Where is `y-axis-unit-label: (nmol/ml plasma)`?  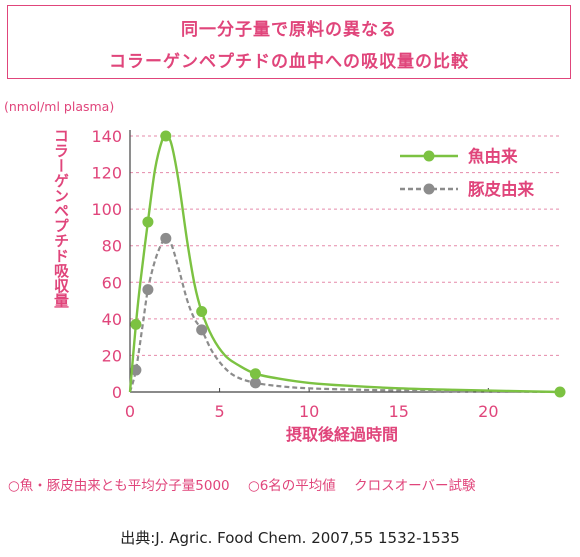 y-axis-unit-label: (nmol/ml plasma) is located at coordinates (59, 106).